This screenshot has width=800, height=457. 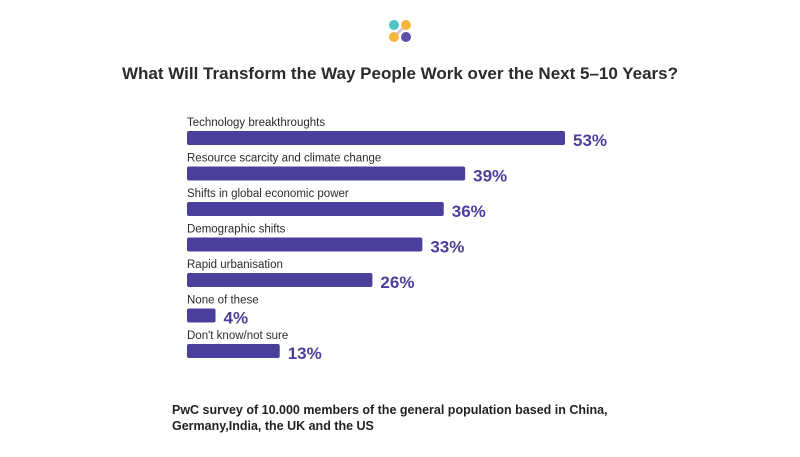 I want to click on logo-dot-yellow, so click(x=406, y=25).